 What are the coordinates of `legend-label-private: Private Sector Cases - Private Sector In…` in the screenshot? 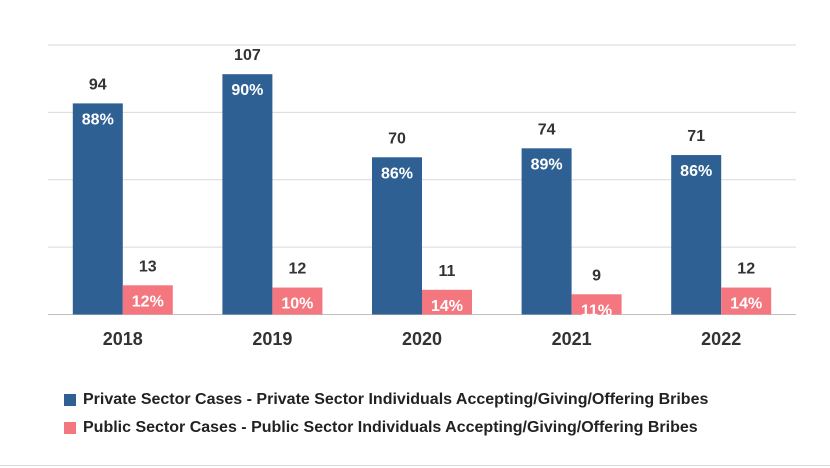 It's located at (396, 399).